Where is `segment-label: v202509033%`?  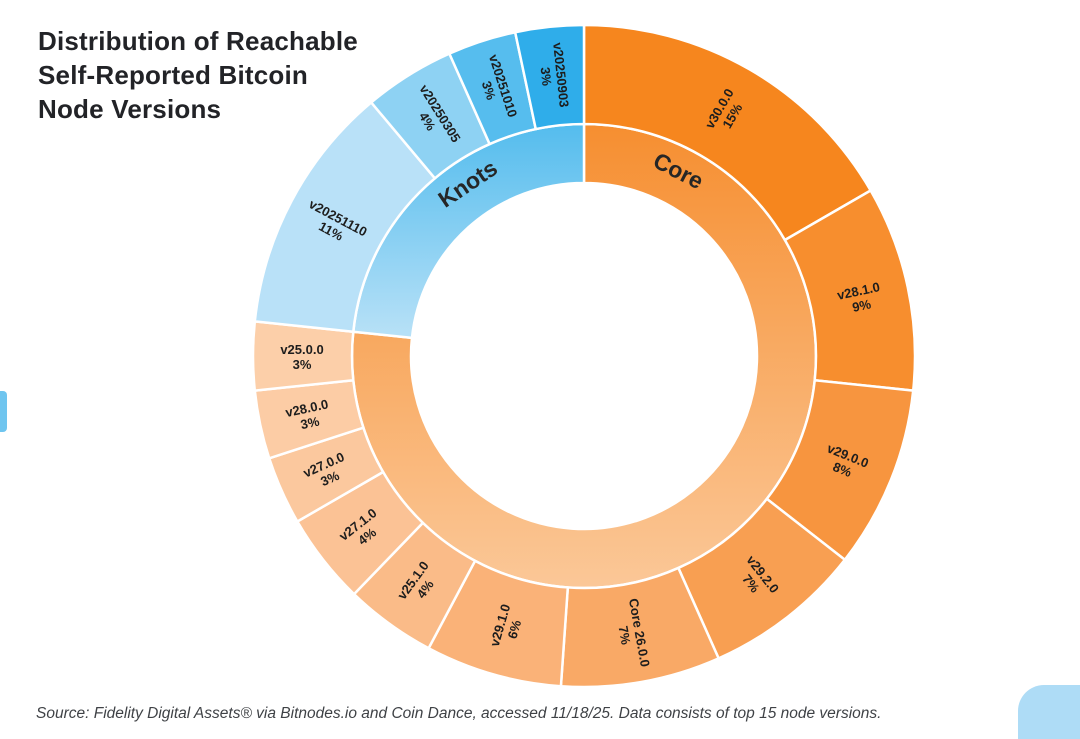 segment-label: v202509033% is located at coordinates (553, 76).